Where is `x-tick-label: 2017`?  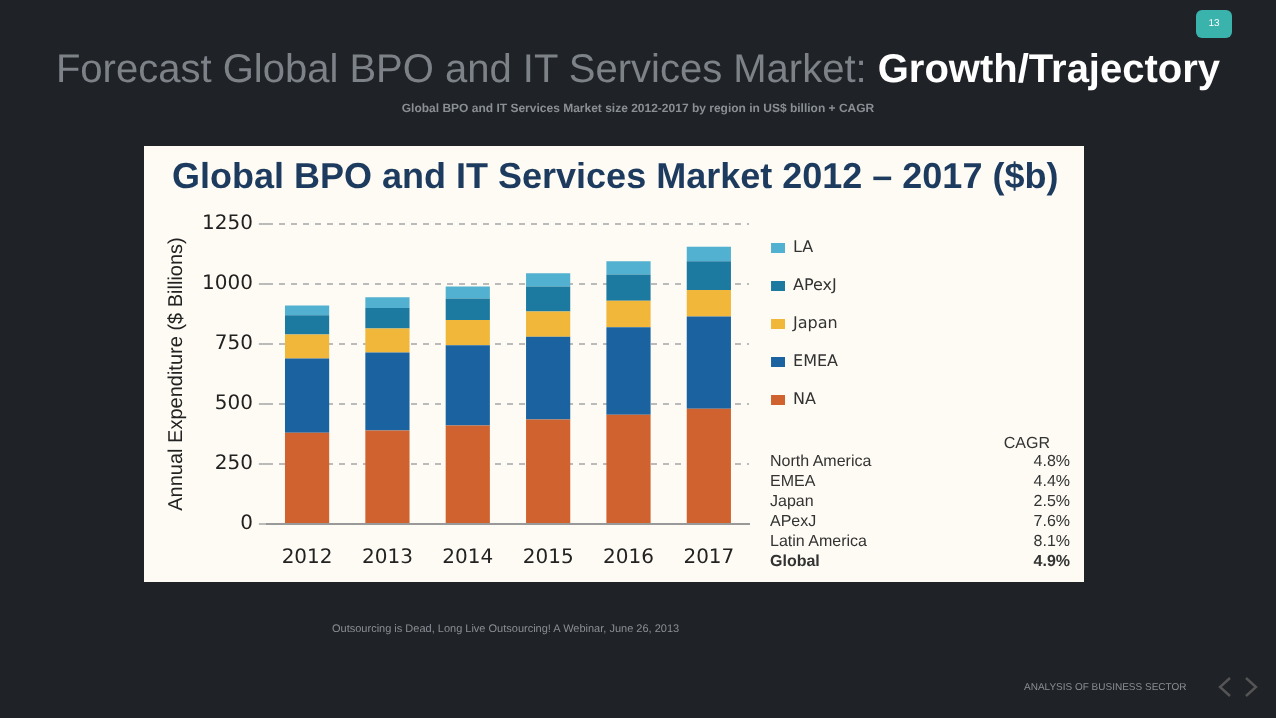
x-tick-label: 2017 is located at coordinates (709, 558).